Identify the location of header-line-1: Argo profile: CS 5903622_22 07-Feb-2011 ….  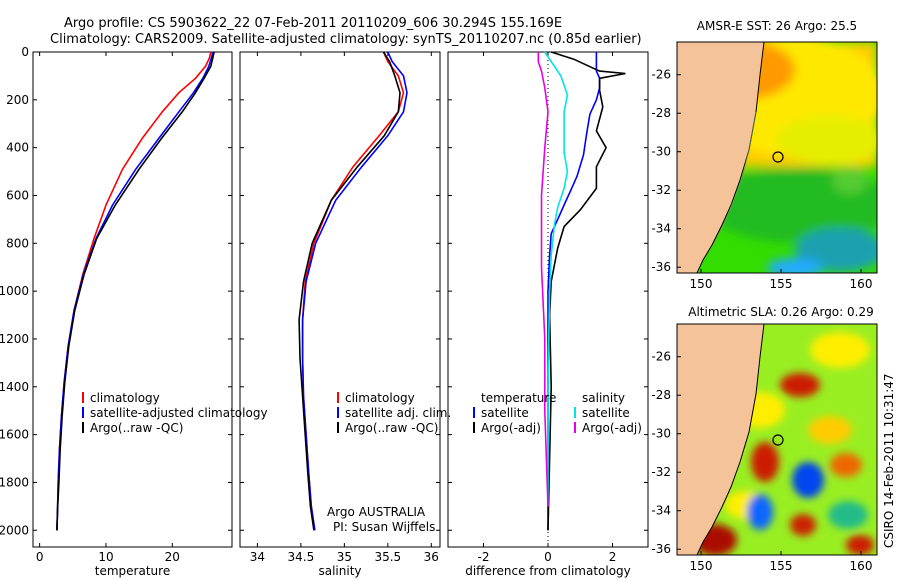
(313, 23).